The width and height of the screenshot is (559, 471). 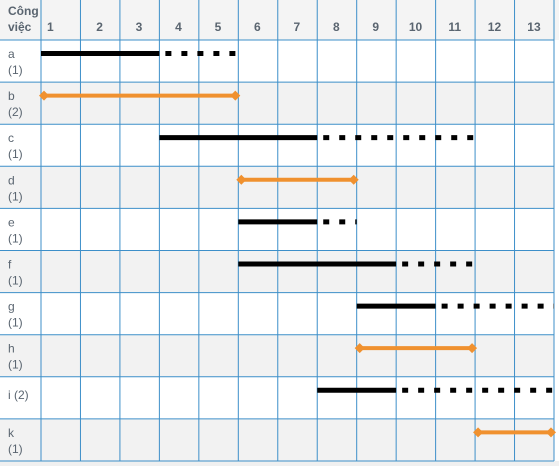 What do you see at coordinates (18, 395) in the screenshot?
I see `task-name-label: i (2)` at bounding box center [18, 395].